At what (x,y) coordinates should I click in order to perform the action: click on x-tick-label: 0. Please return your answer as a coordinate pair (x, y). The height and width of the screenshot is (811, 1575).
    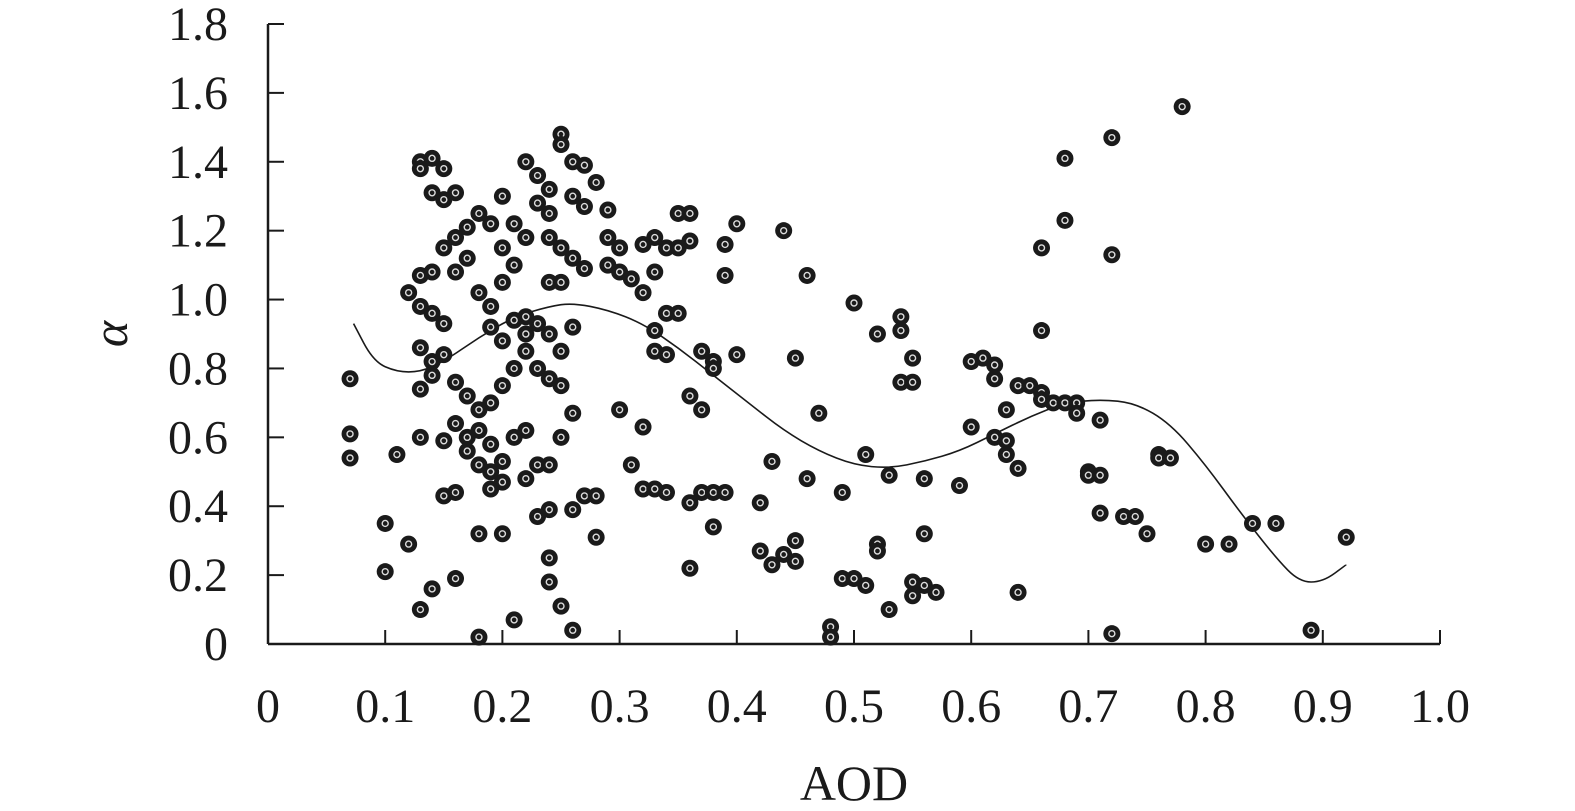
    Looking at the image, I should click on (268, 706).